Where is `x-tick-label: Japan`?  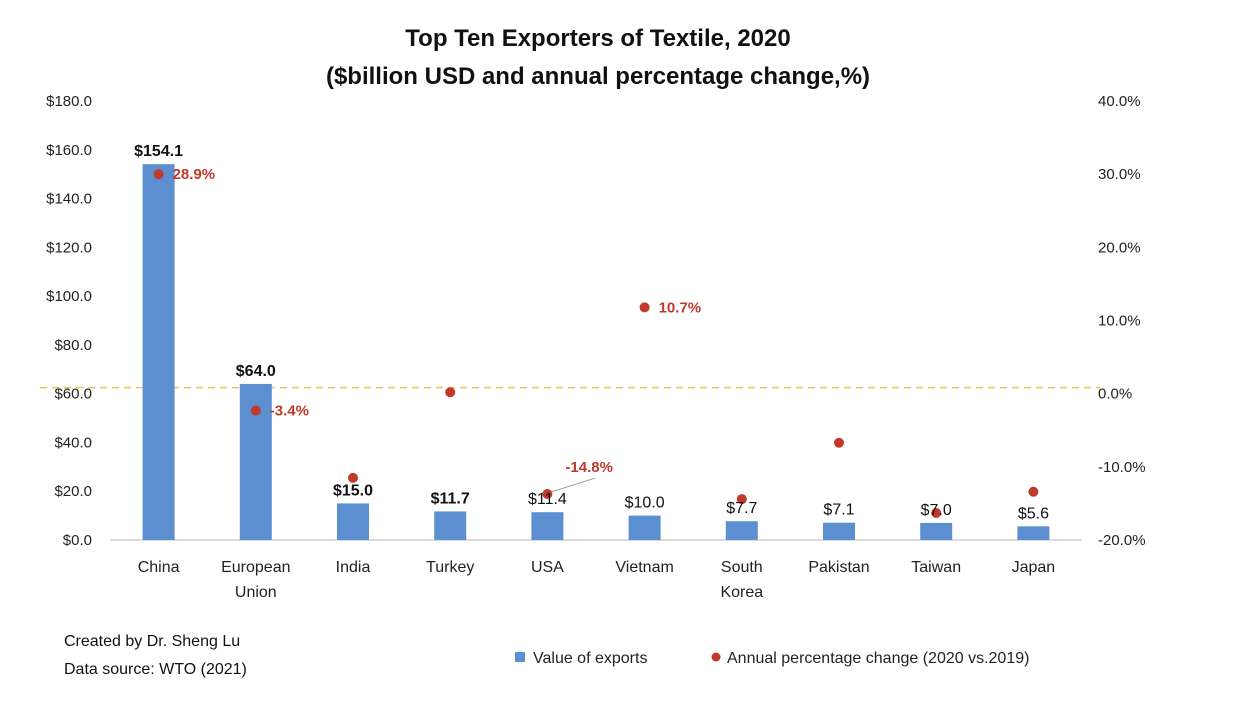
x-tick-label: Japan is located at coordinates (1034, 567).